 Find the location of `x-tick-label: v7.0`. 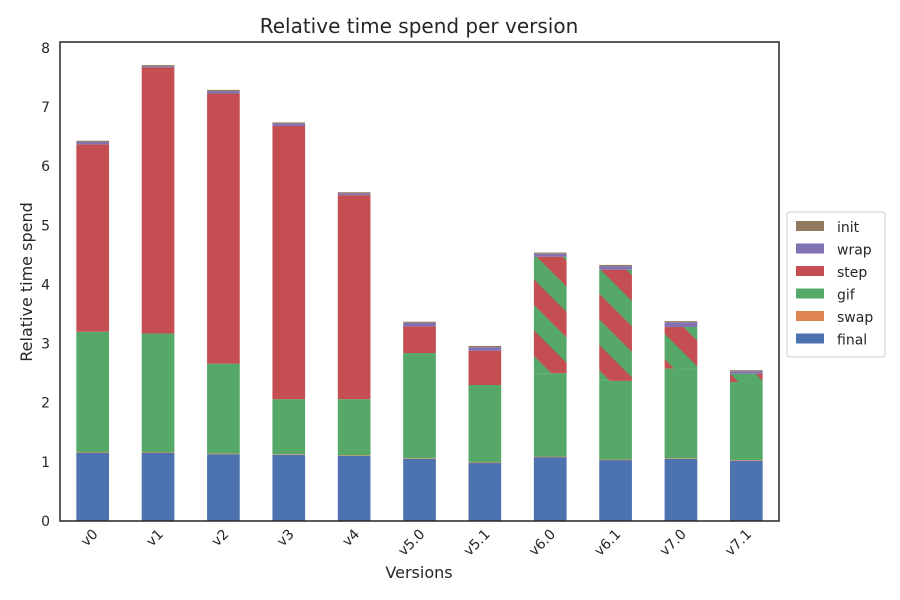

x-tick-label: v7.0 is located at coordinates (673, 543).